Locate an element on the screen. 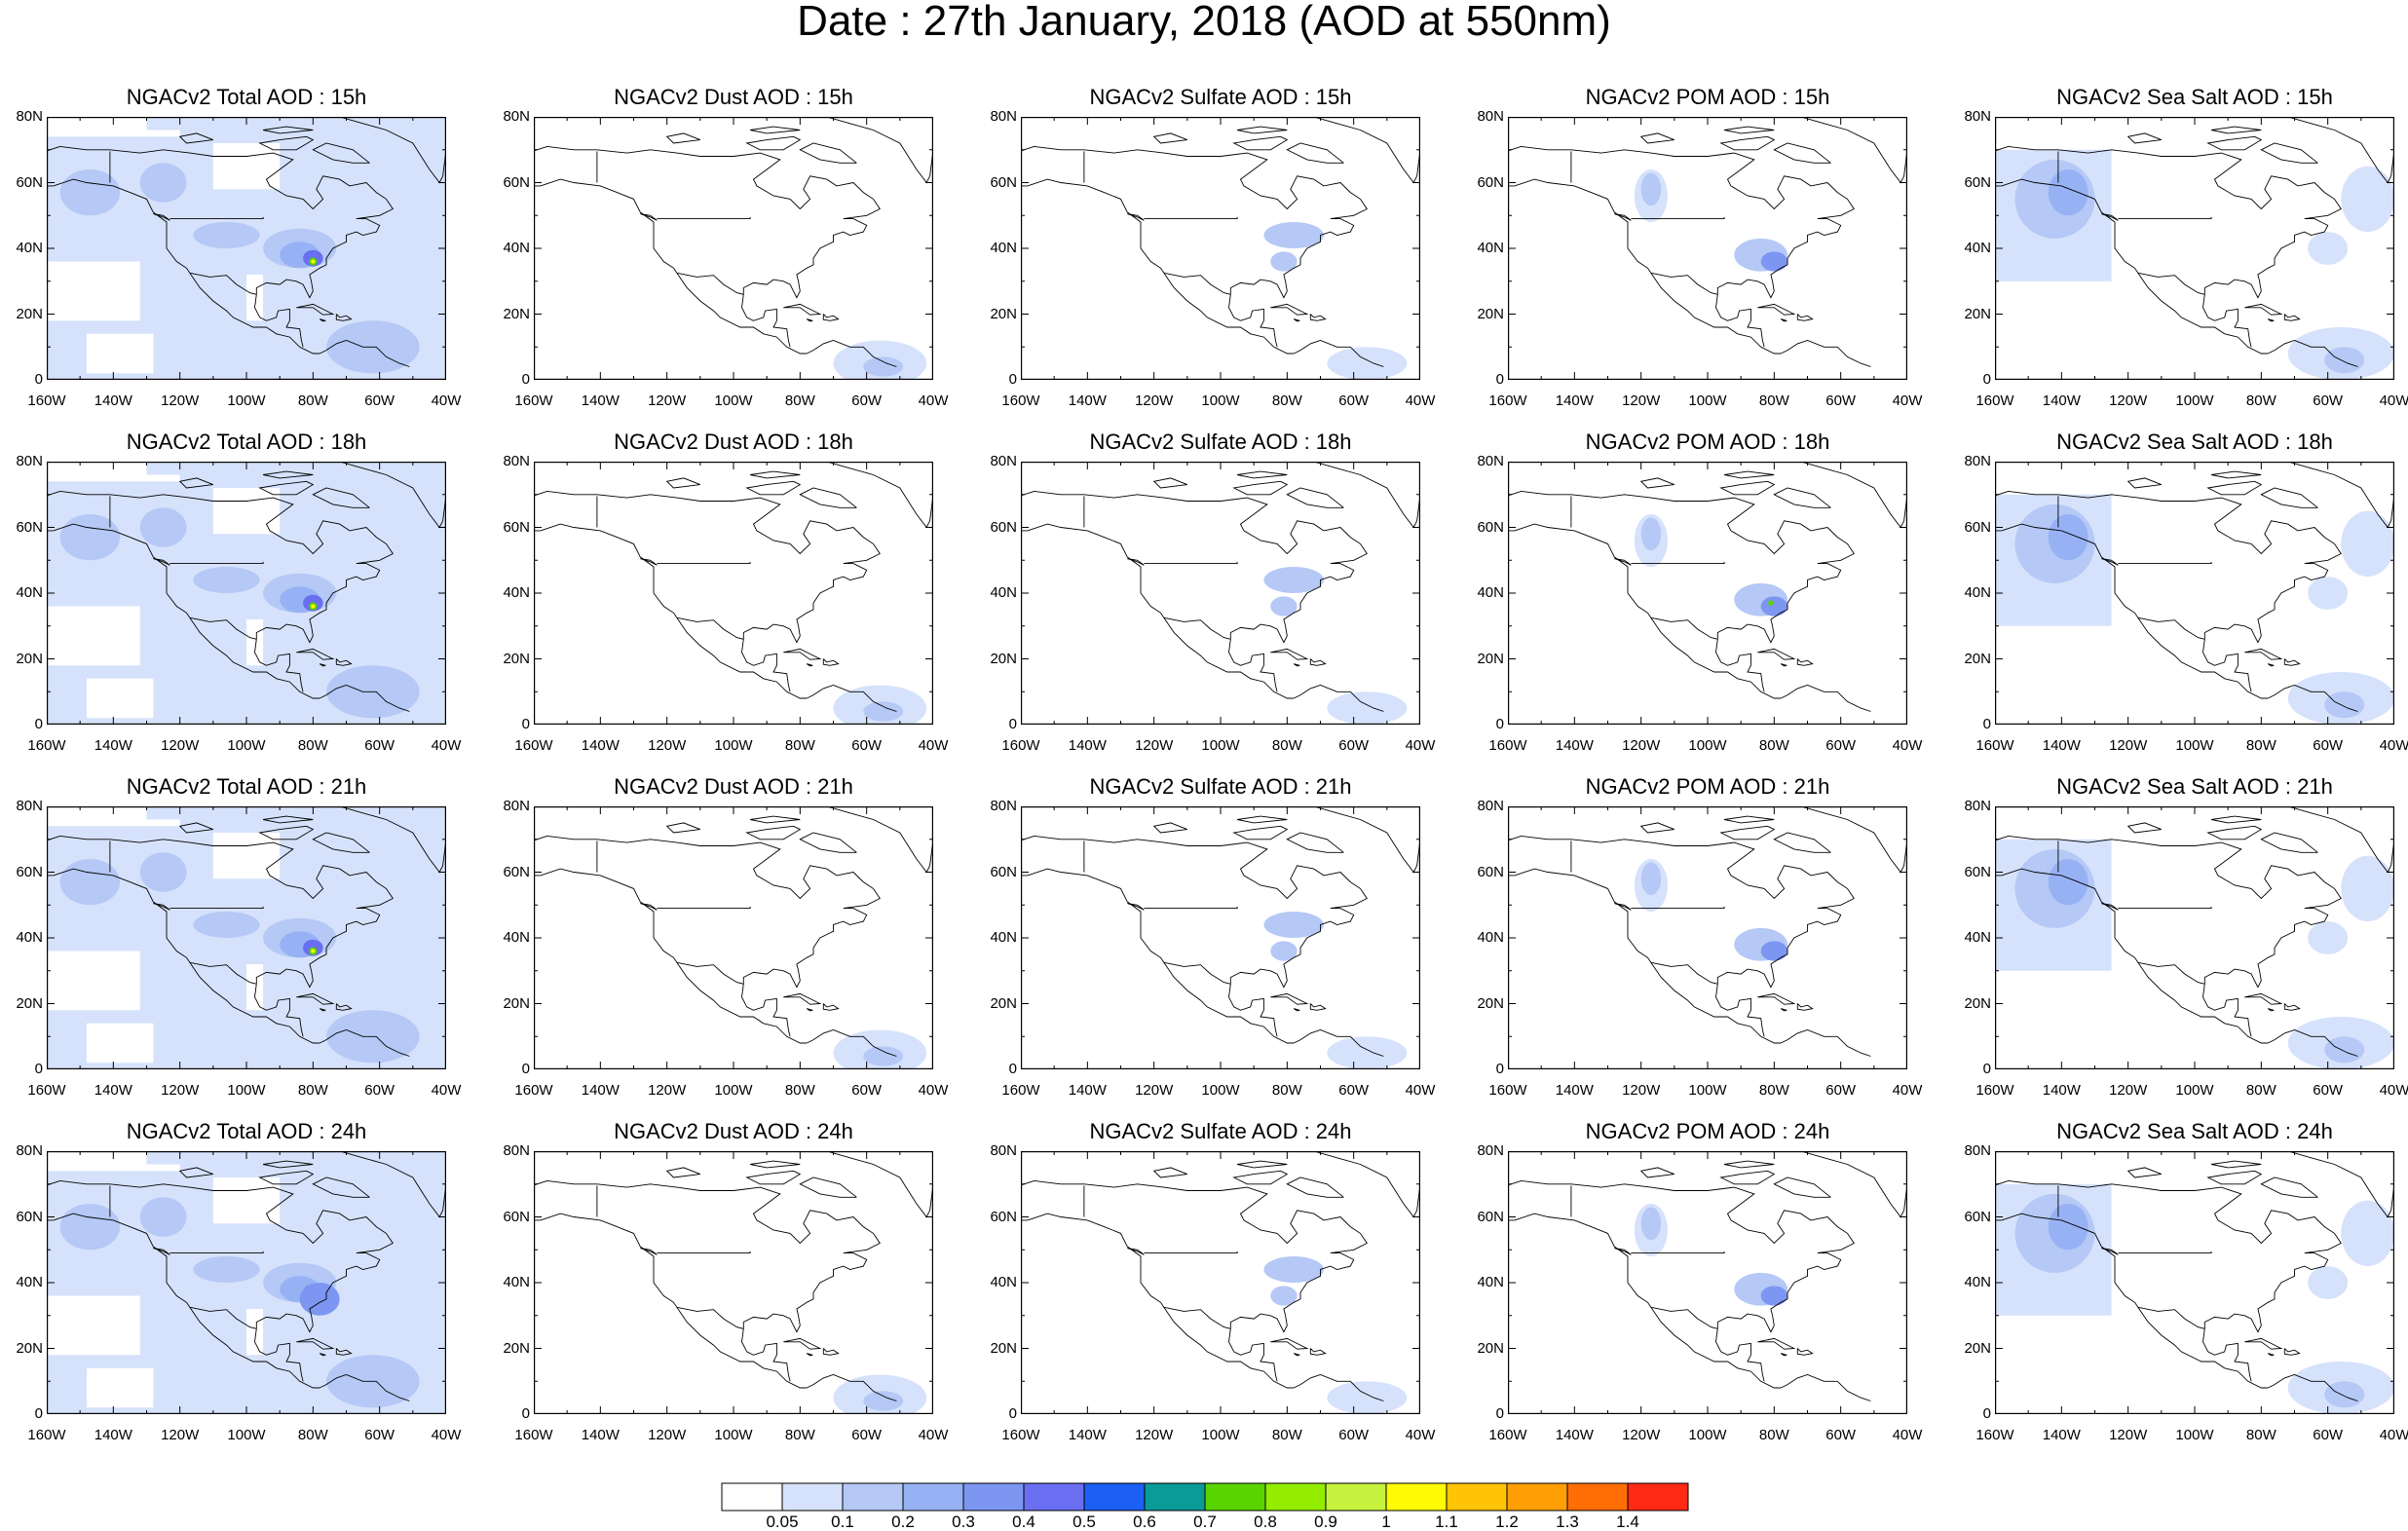 The height and width of the screenshot is (1531, 2408). panel-title: NGACv2 Total AOD : 18h is located at coordinates (246, 441).